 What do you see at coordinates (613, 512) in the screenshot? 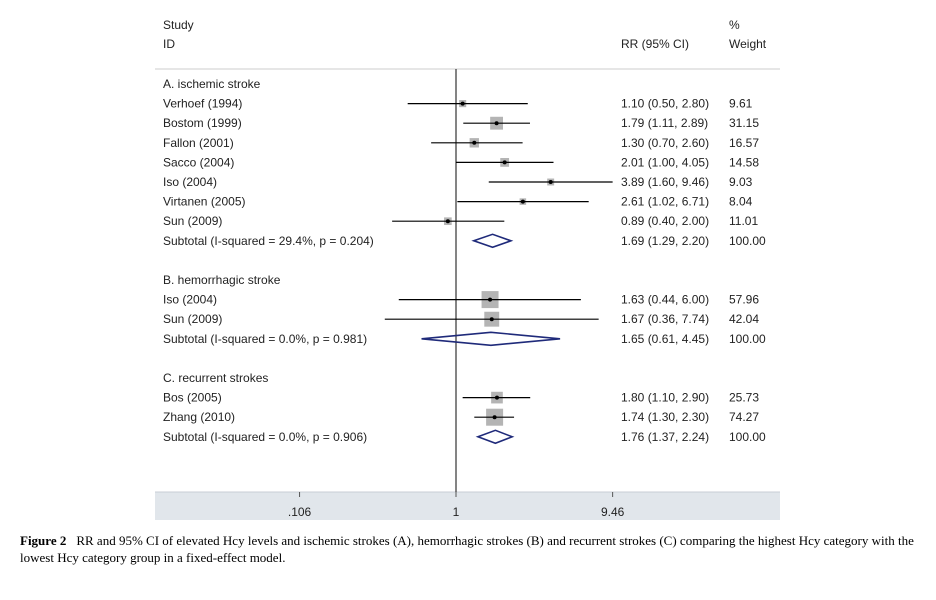
I see `axis-tick-label: 9.46` at bounding box center [613, 512].